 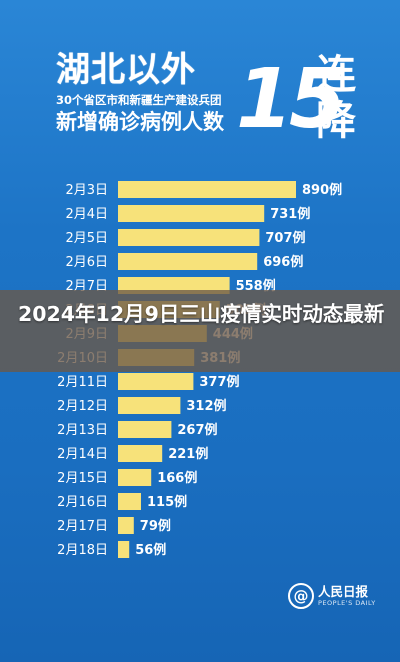 I want to click on at-sign-icon: @, so click(x=301, y=596).